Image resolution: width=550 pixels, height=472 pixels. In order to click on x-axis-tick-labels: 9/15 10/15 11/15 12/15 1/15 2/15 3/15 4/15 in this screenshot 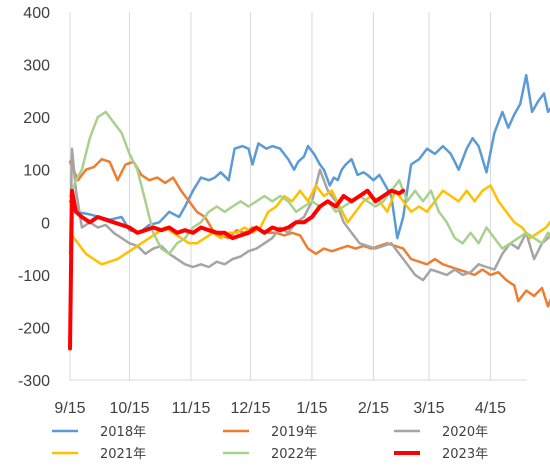, I will do `click(280, 408)`.